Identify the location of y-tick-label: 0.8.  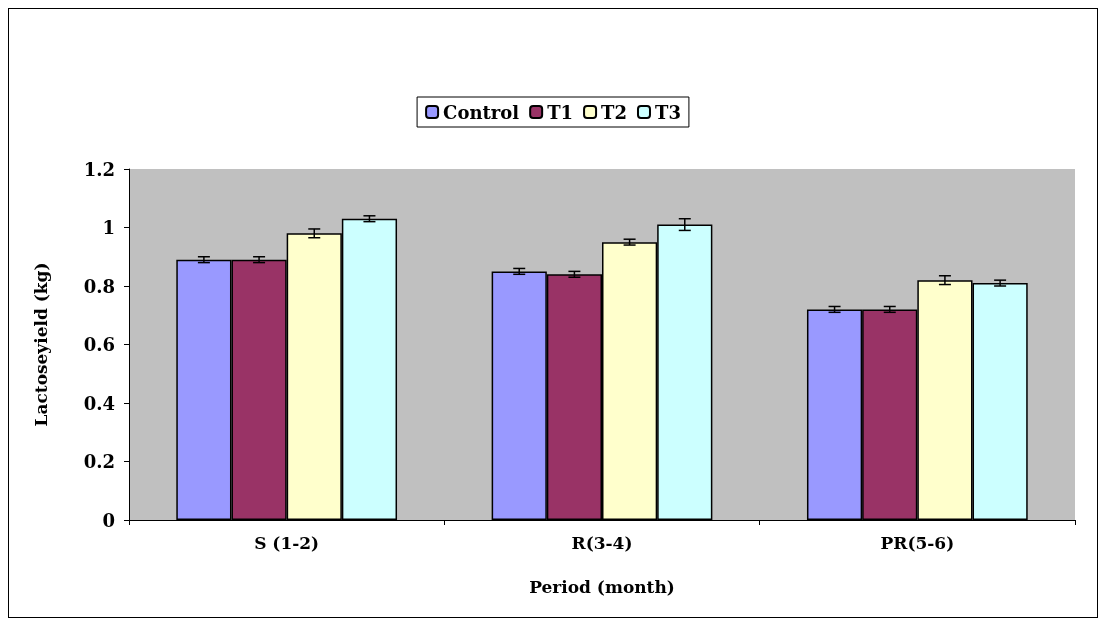
(99, 286).